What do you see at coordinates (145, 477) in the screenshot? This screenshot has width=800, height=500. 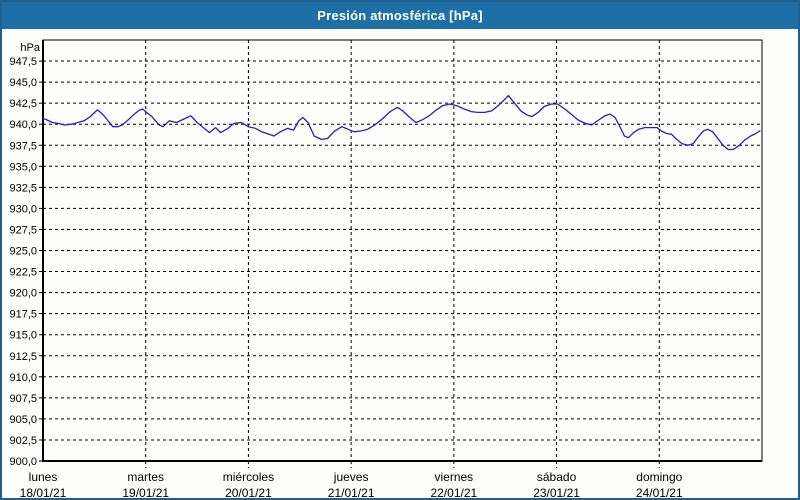 I see `x-day-name-label: martes` at bounding box center [145, 477].